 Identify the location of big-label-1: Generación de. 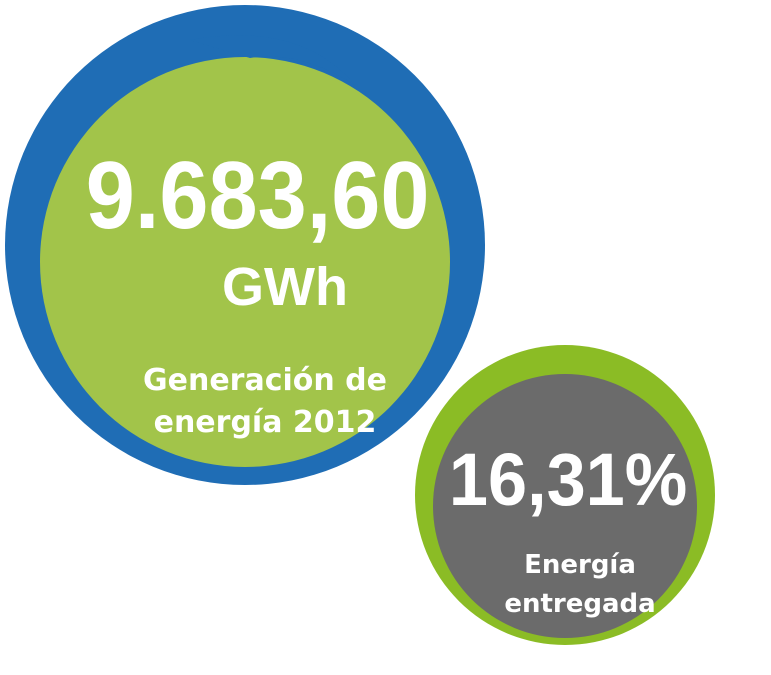
(265, 380).